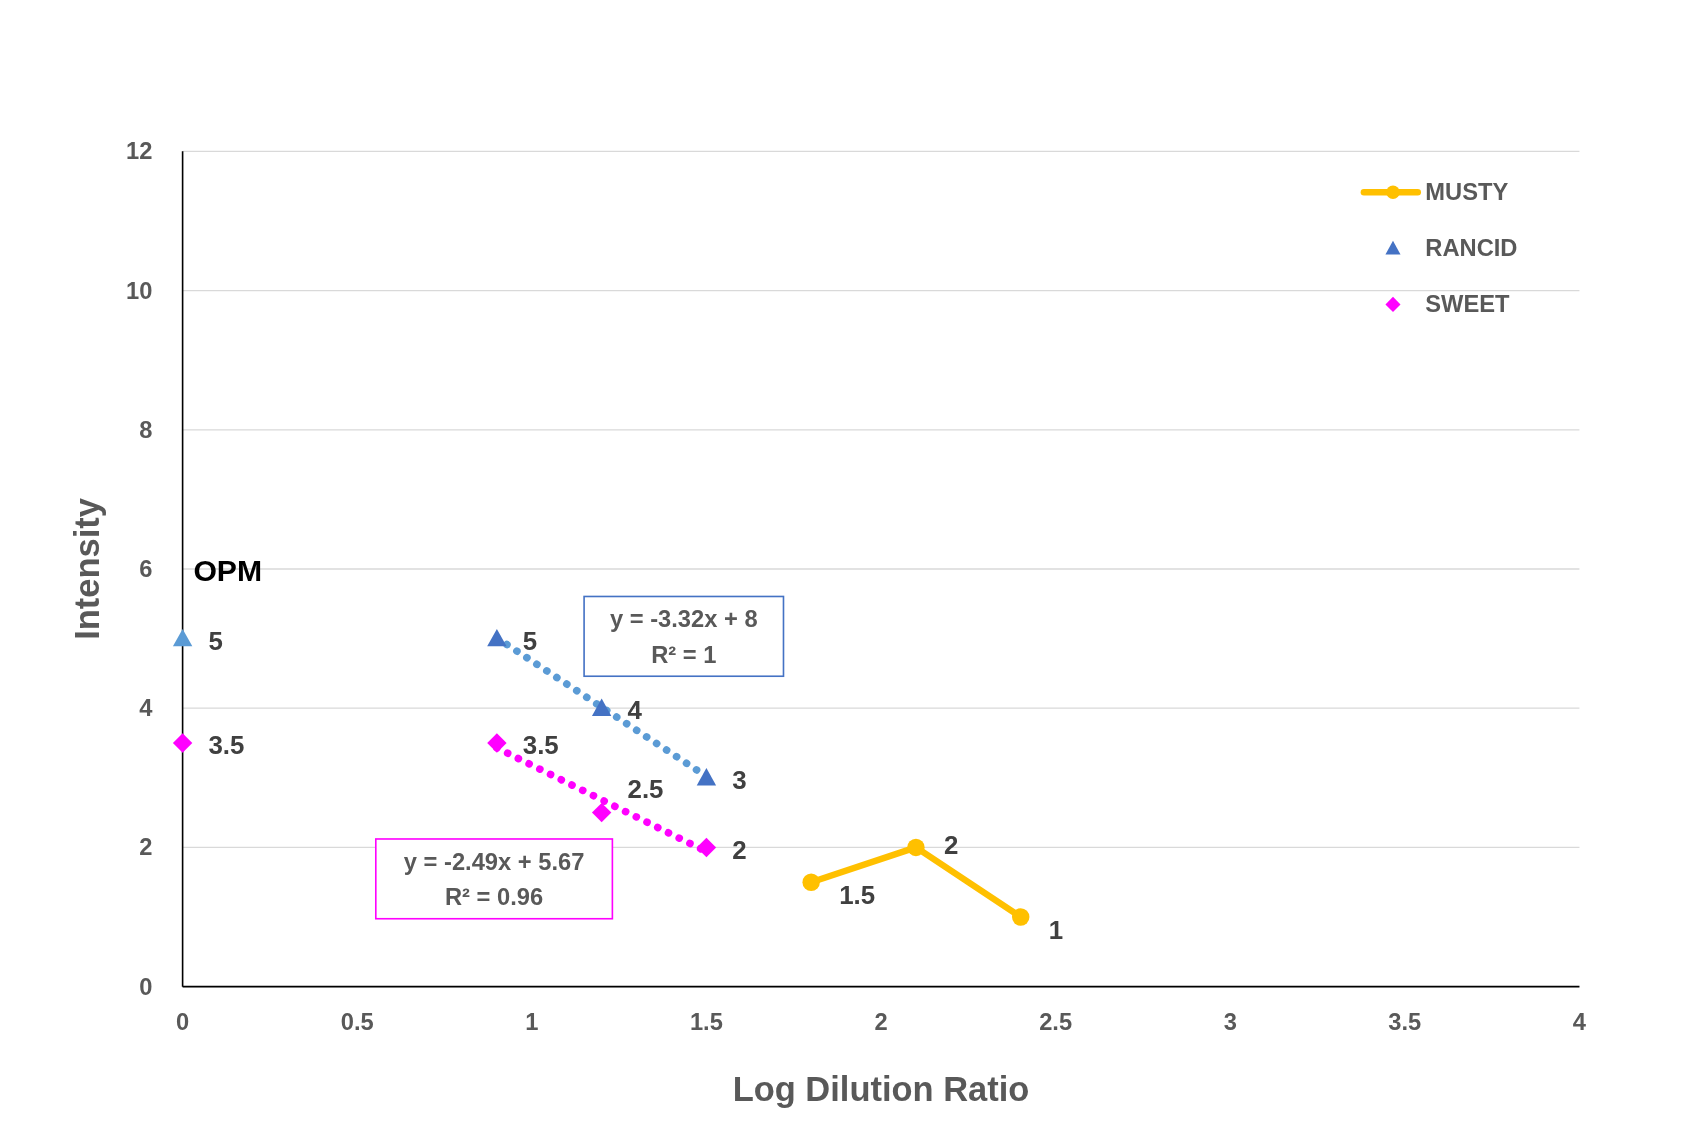  I want to click on x-tick-label: 0.5, so click(357, 1021).